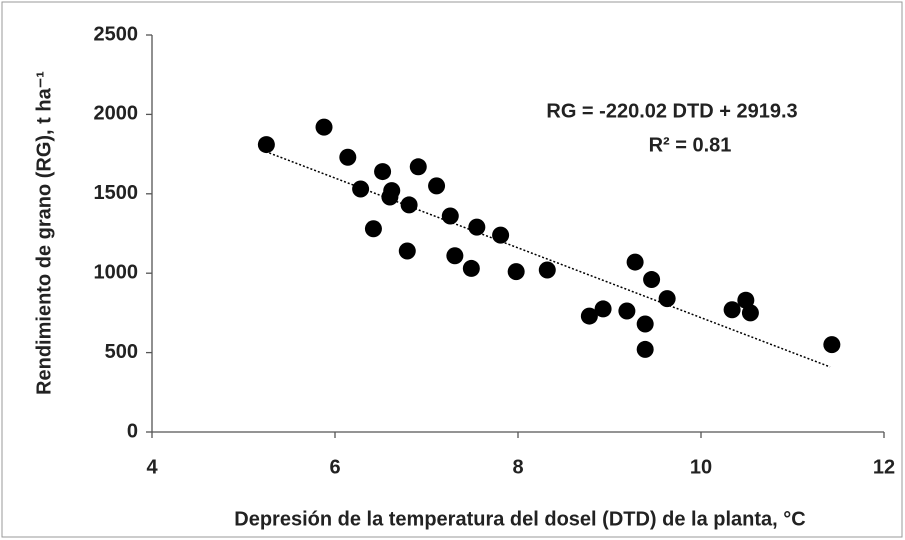  What do you see at coordinates (116, 272) in the screenshot?
I see `y-tick-label: 1000` at bounding box center [116, 272].